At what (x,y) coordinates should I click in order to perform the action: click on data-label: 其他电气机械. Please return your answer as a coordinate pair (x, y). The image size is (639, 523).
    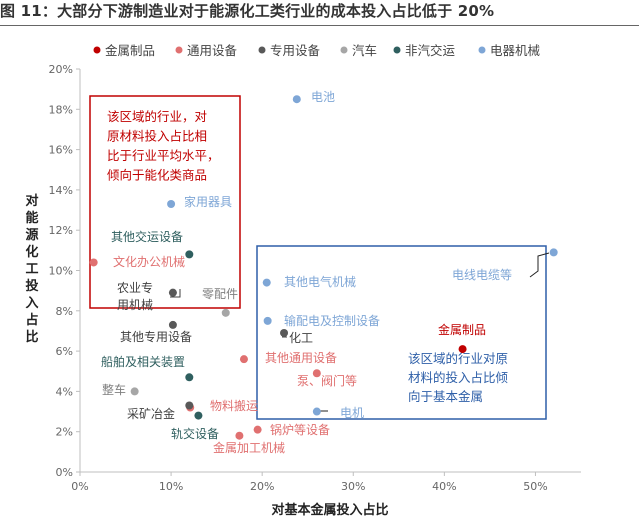
    Looking at the image, I should click on (320, 281).